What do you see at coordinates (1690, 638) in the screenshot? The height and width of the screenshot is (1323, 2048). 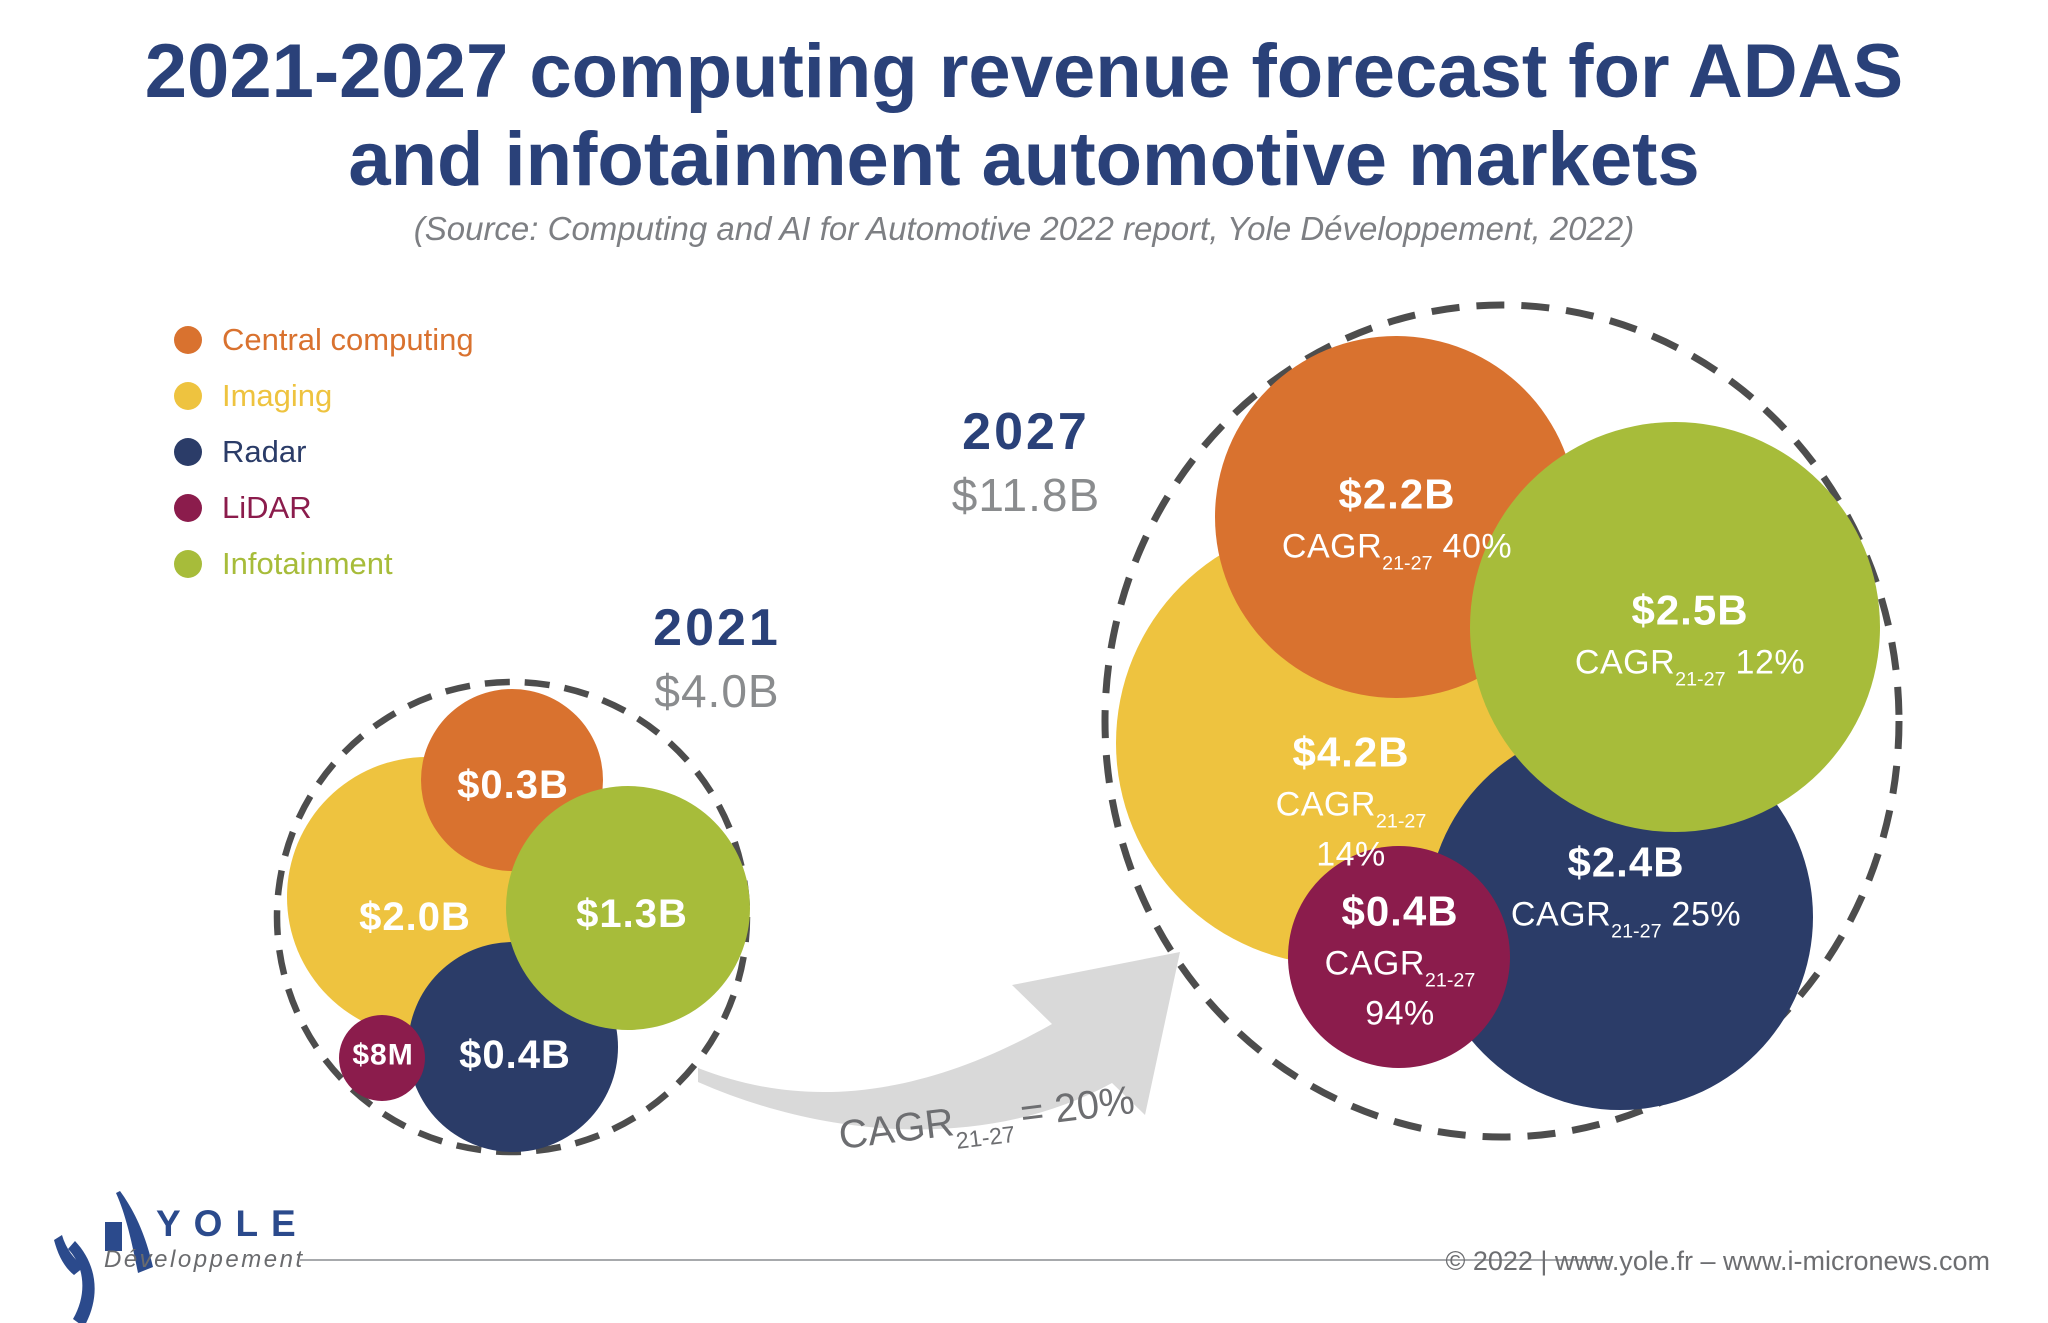 I see `label-2027-infotainment: $2.5B CAGR21-27 12%` at bounding box center [1690, 638].